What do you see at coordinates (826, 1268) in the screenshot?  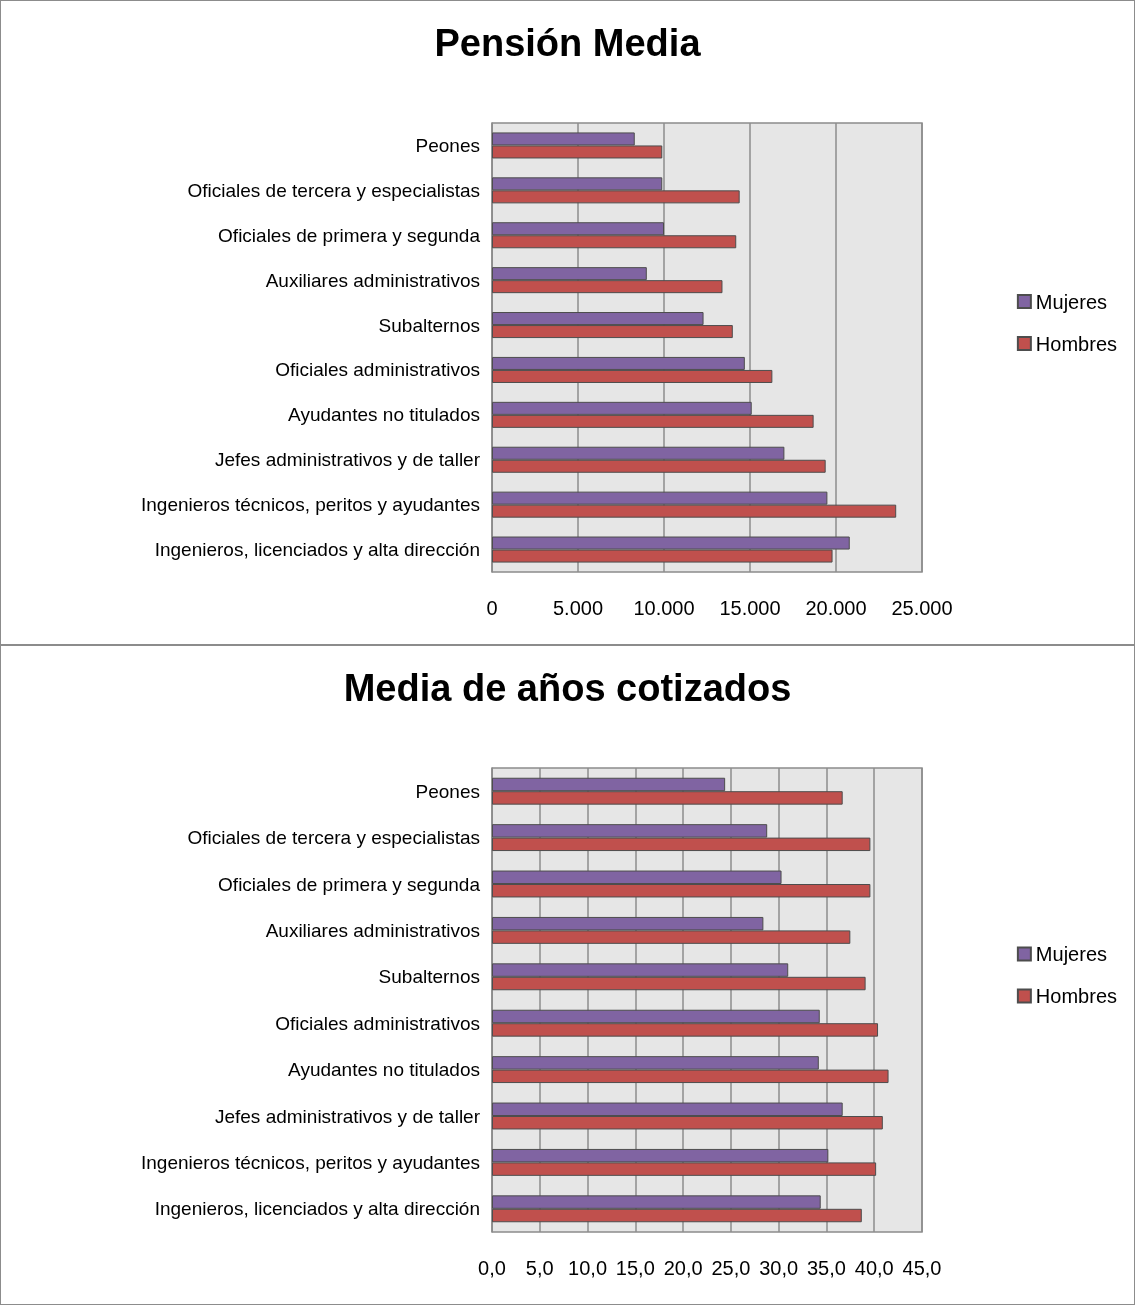 I see `x-tick-label: 35,0` at bounding box center [826, 1268].